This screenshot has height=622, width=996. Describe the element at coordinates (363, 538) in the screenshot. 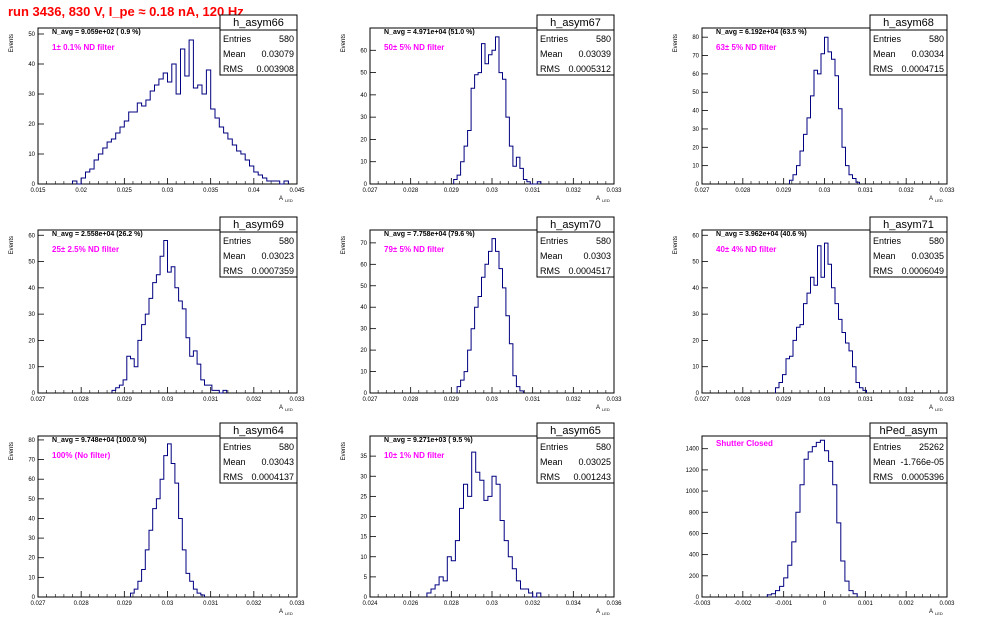

I see `y-tick-label: 15` at that location.